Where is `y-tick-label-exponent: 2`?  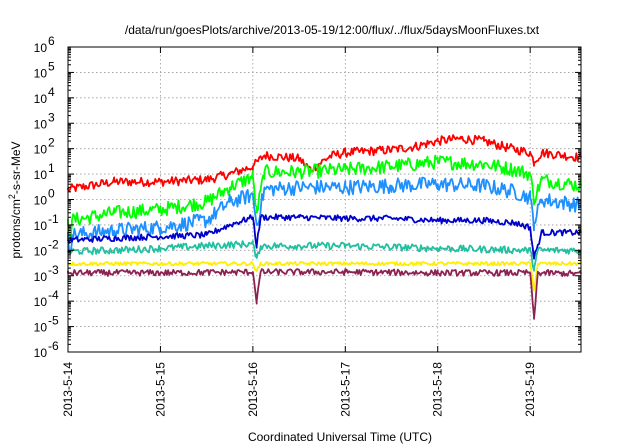
y-tick-label-exponent: 2 is located at coordinates (51, 143).